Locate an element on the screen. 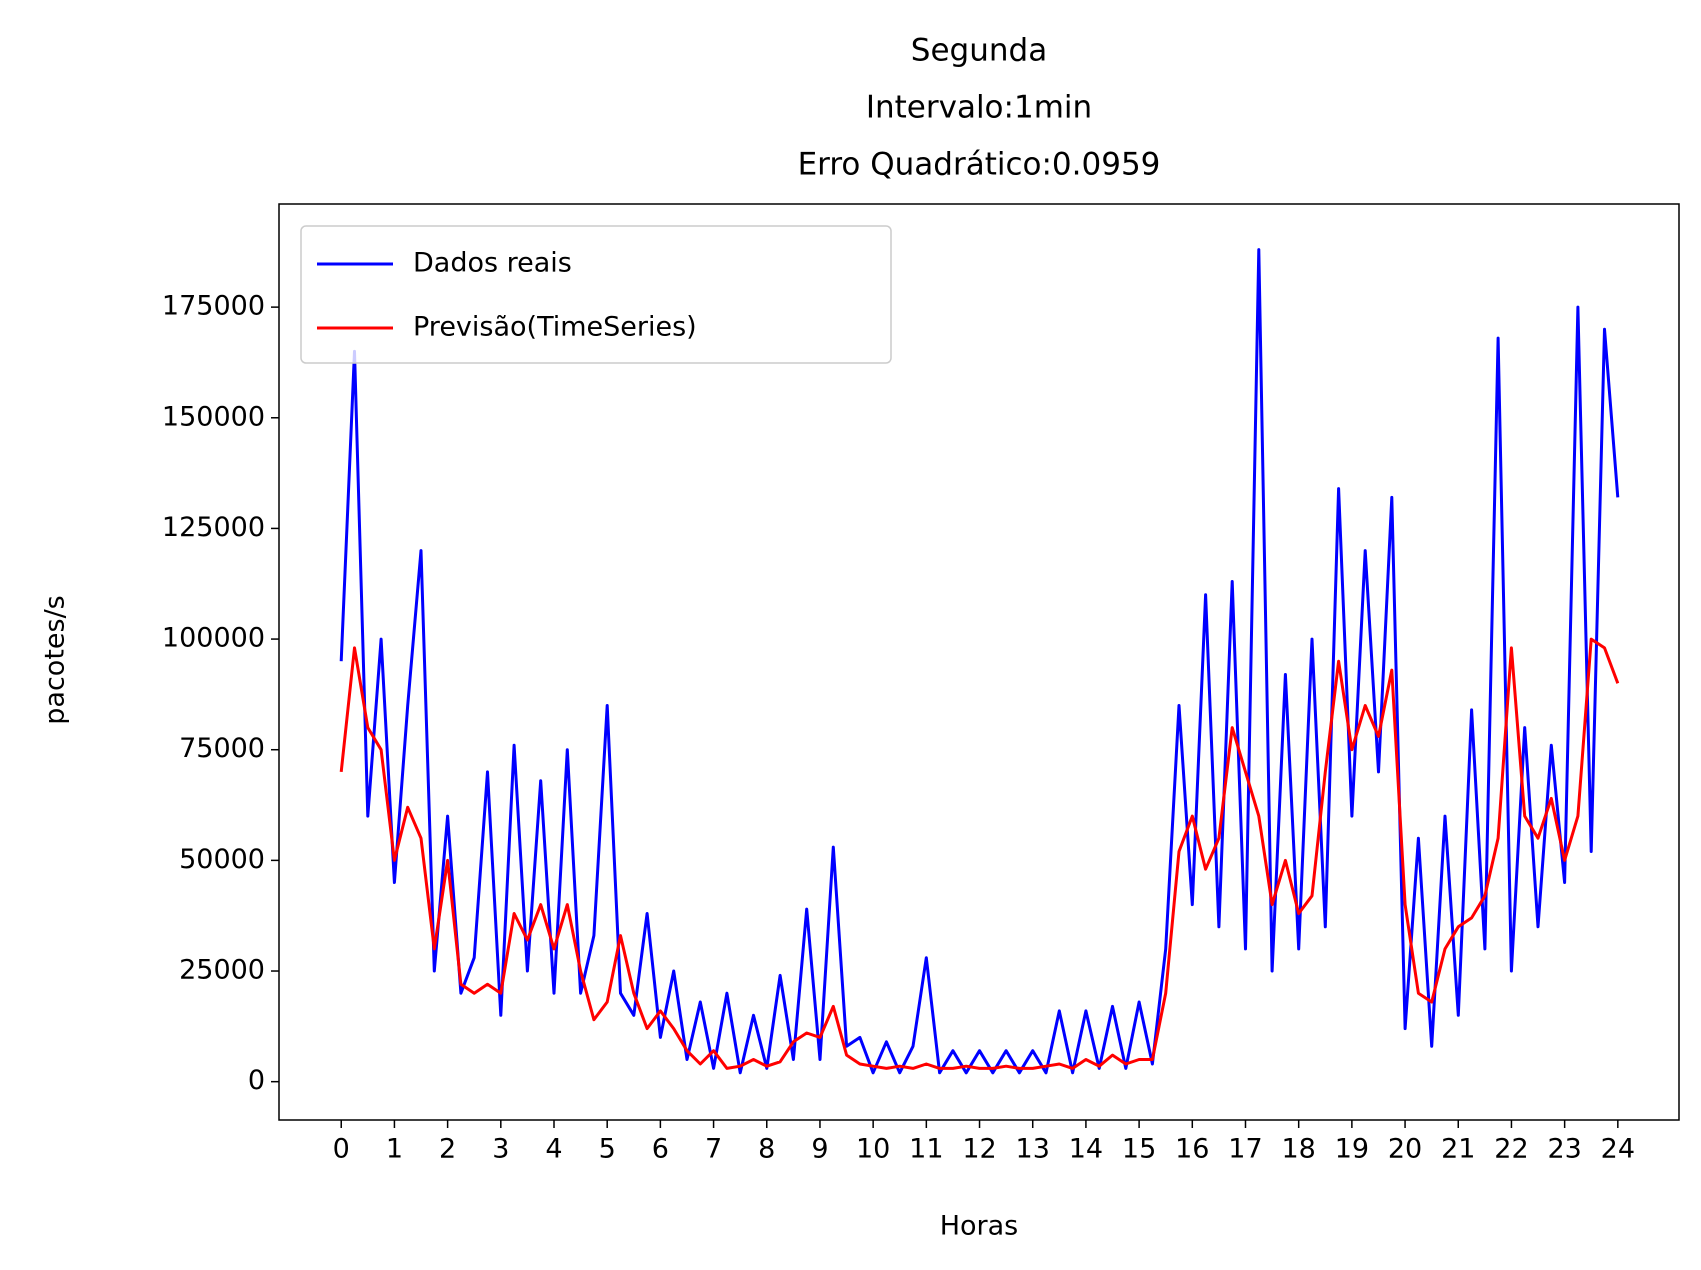 The image size is (1701, 1270). x-tick-label: 17 is located at coordinates (1245, 1149).